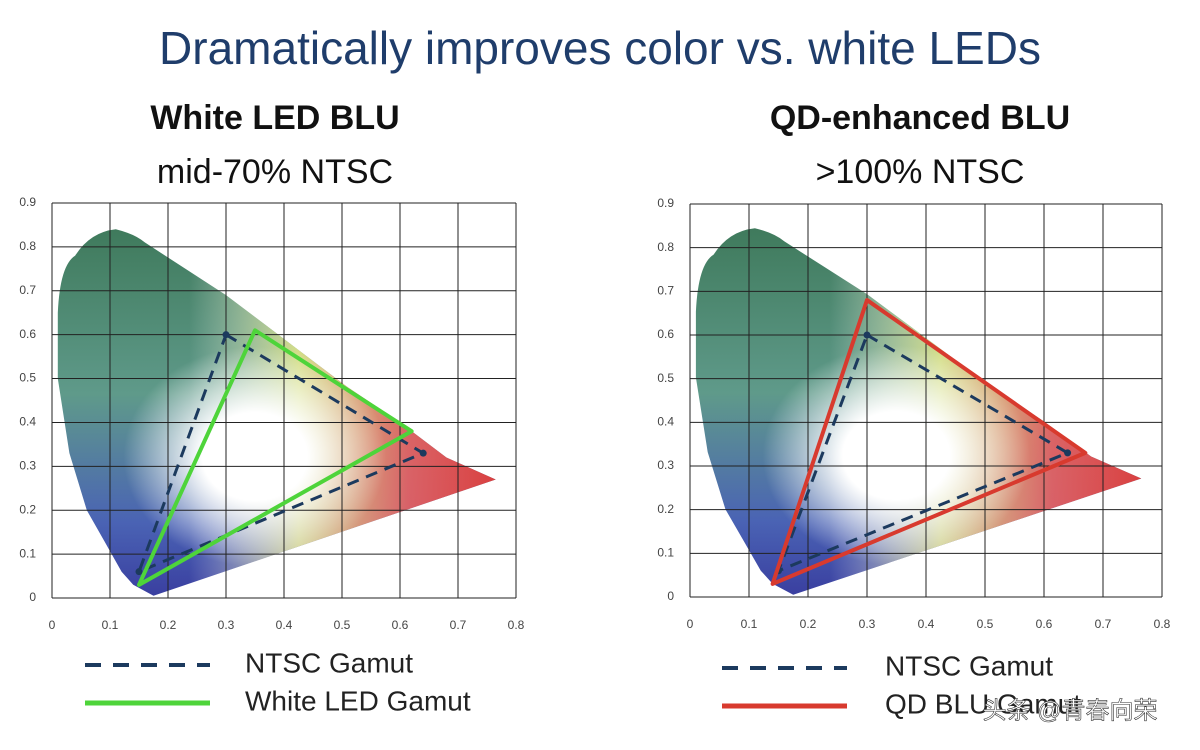 The height and width of the screenshot is (750, 1200). I want to click on chart-title: White LED BLU, so click(274, 118).